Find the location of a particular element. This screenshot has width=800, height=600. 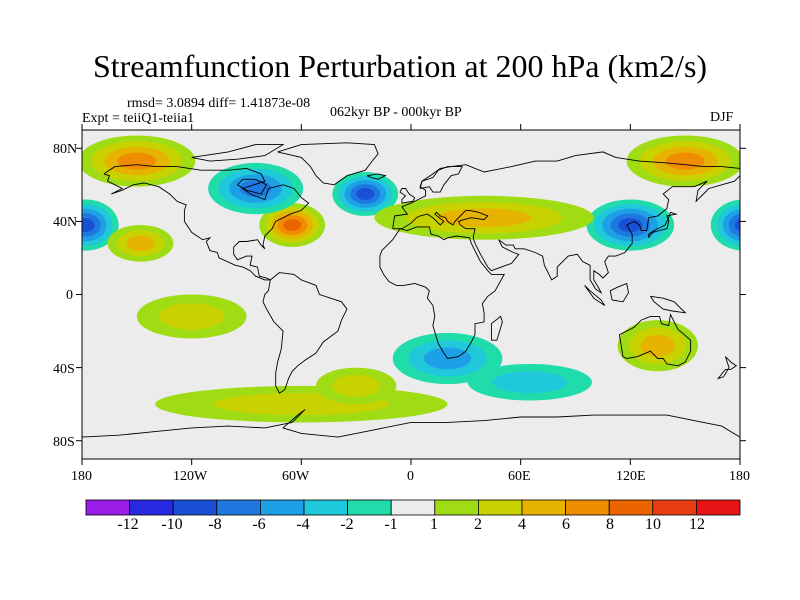

contour-north-pacific-high is located at coordinates (140, 243).